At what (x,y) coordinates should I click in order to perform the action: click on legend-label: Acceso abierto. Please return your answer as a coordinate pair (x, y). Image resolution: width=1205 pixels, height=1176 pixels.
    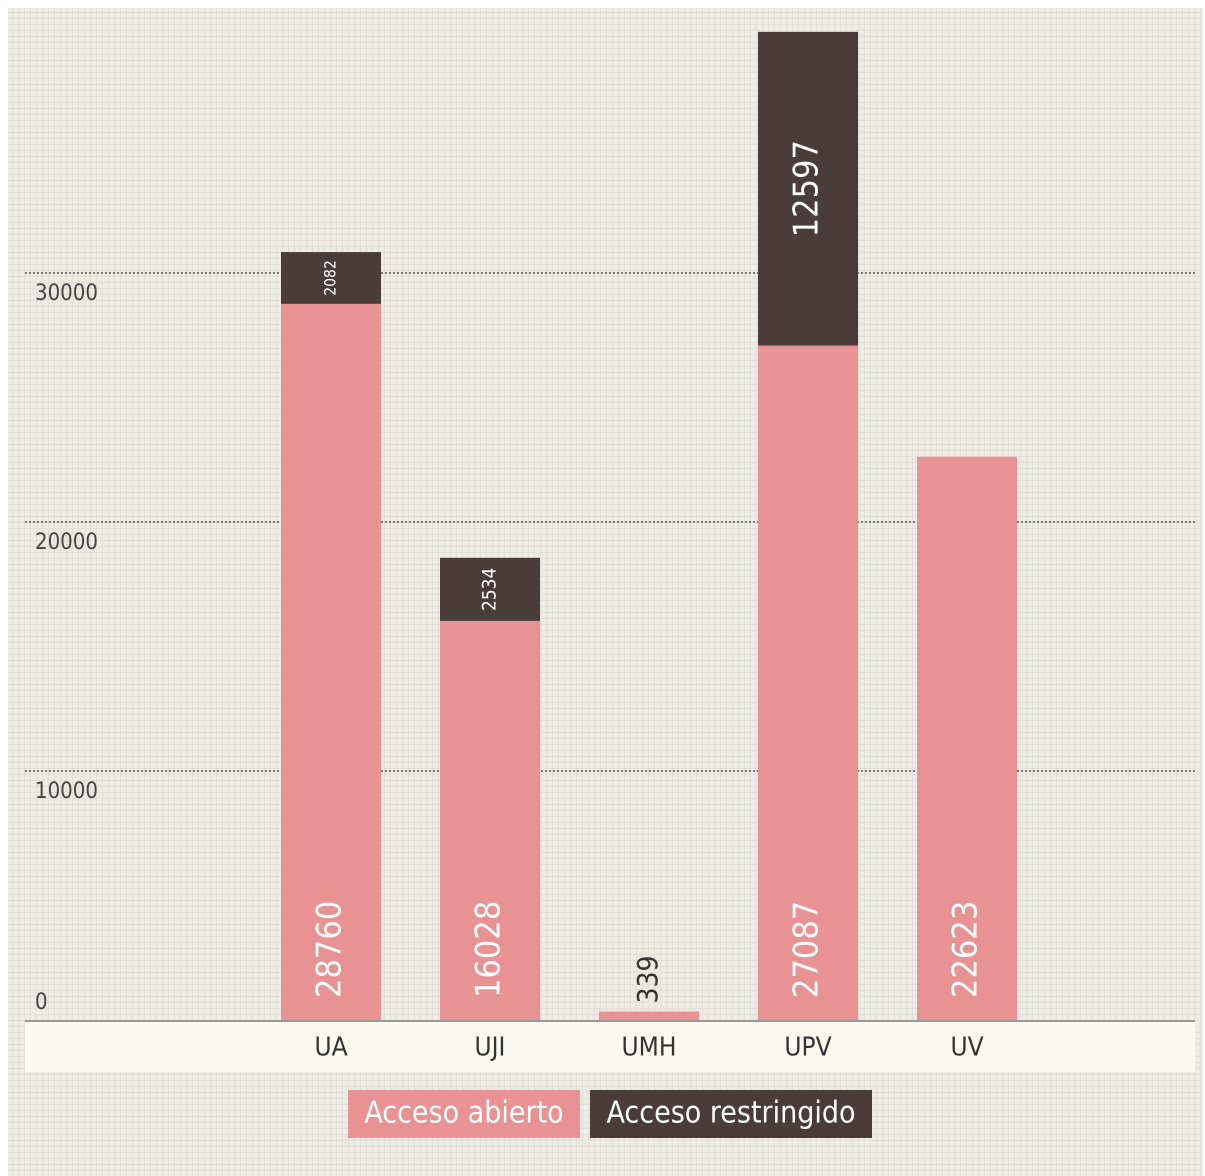
    Looking at the image, I should click on (463, 1113).